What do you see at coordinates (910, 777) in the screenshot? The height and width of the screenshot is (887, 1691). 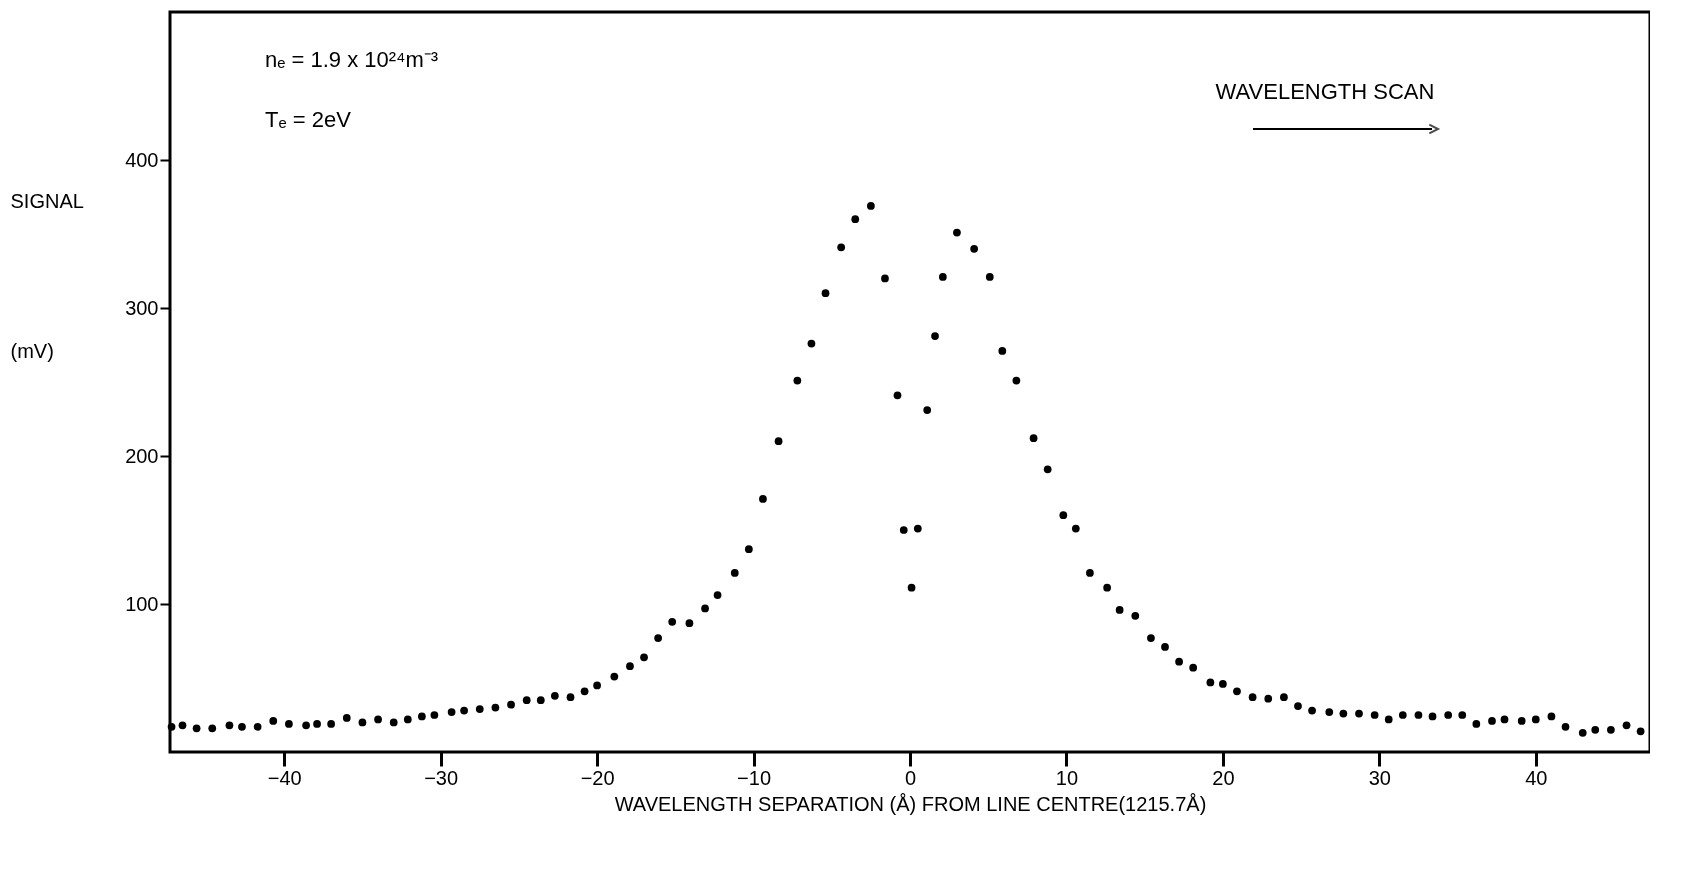 I see `x-tick-label: 0` at bounding box center [910, 777].